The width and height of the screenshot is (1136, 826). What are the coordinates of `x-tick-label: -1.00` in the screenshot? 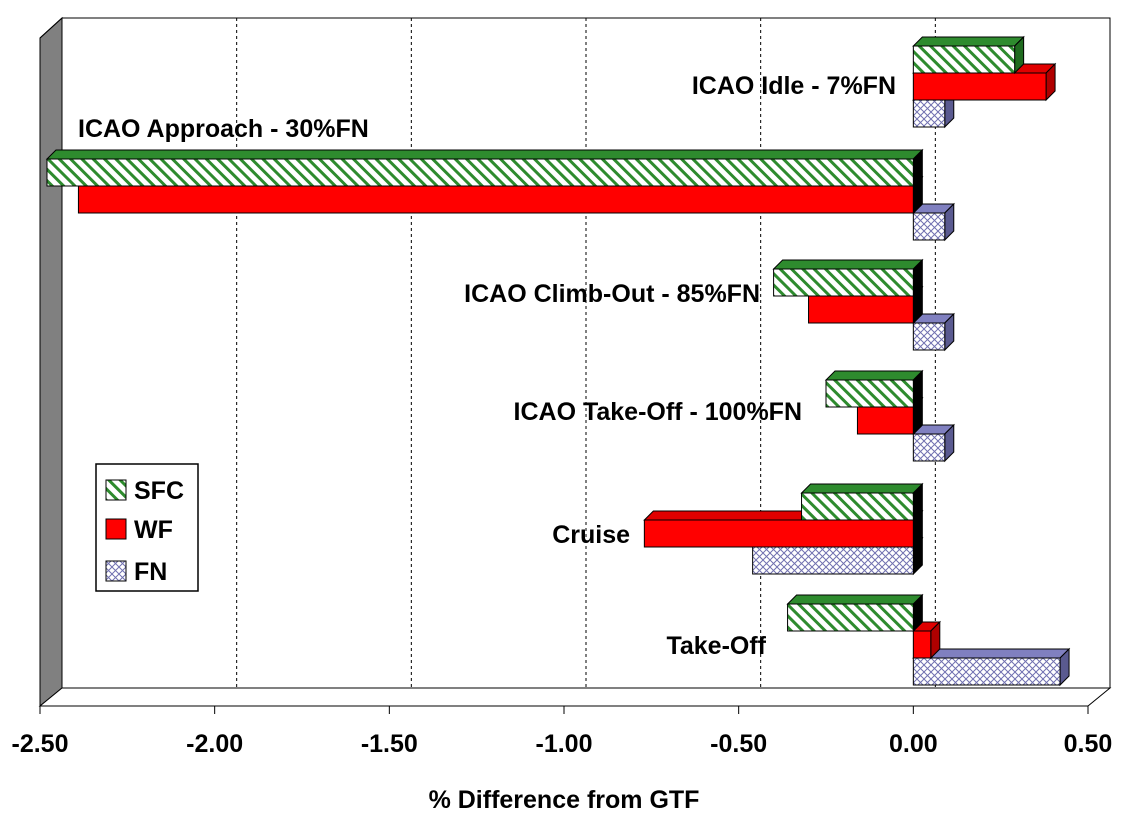 It's located at (564, 744).